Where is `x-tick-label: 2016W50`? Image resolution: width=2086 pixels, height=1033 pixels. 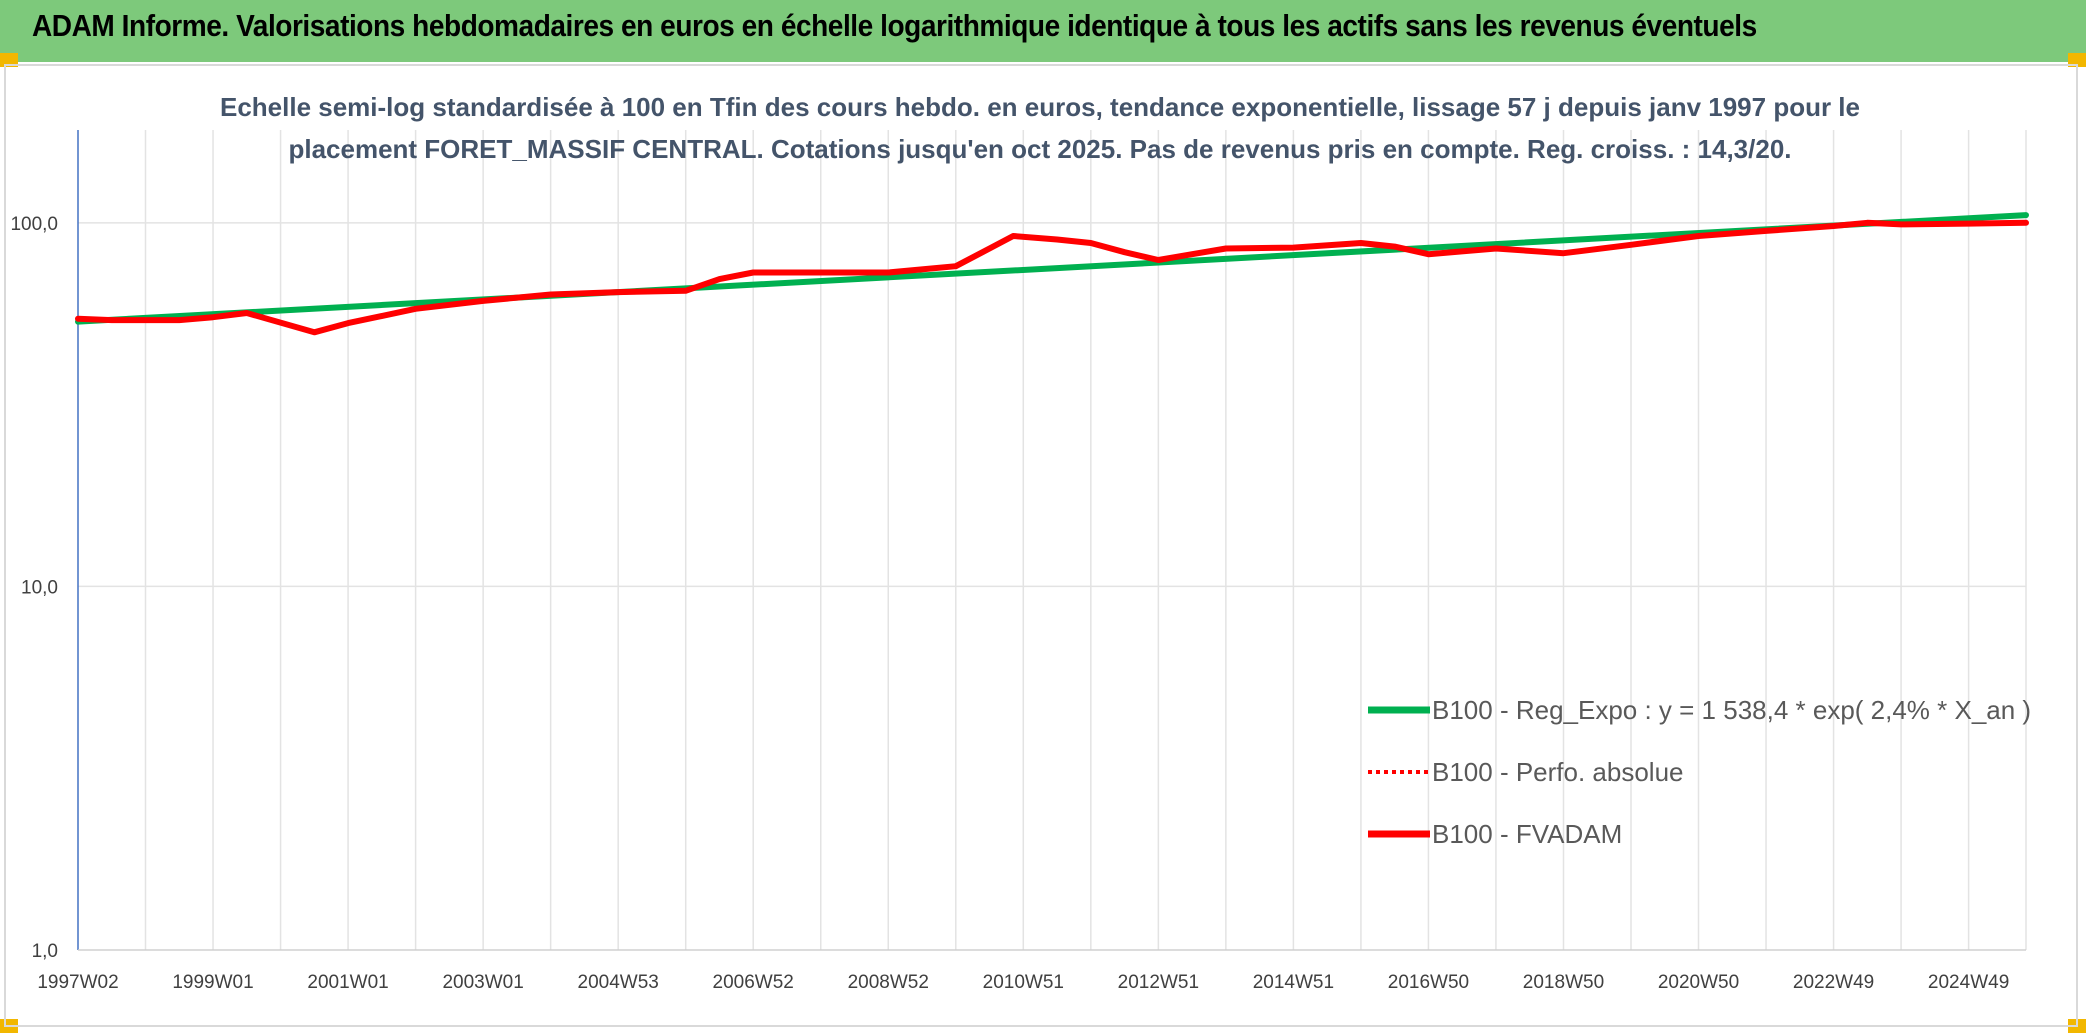 x-tick-label: 2016W50 is located at coordinates (1428, 982).